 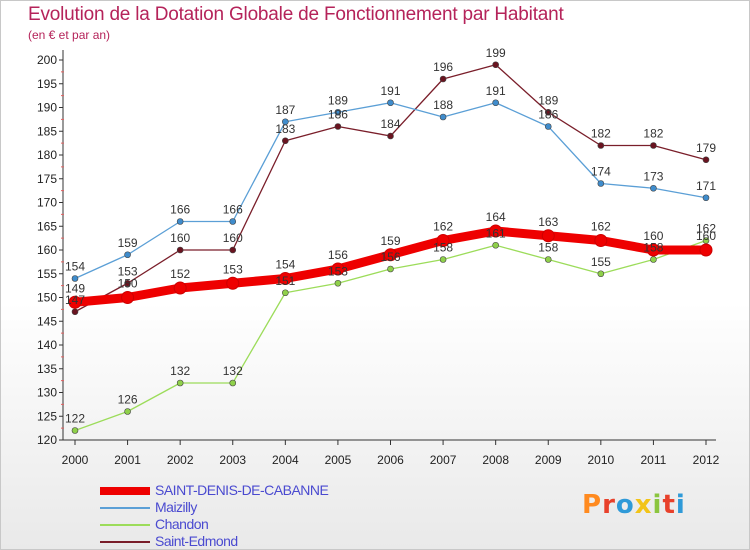 What do you see at coordinates (443, 105) in the screenshot?
I see `data-label-maizilly: 188` at bounding box center [443, 105].